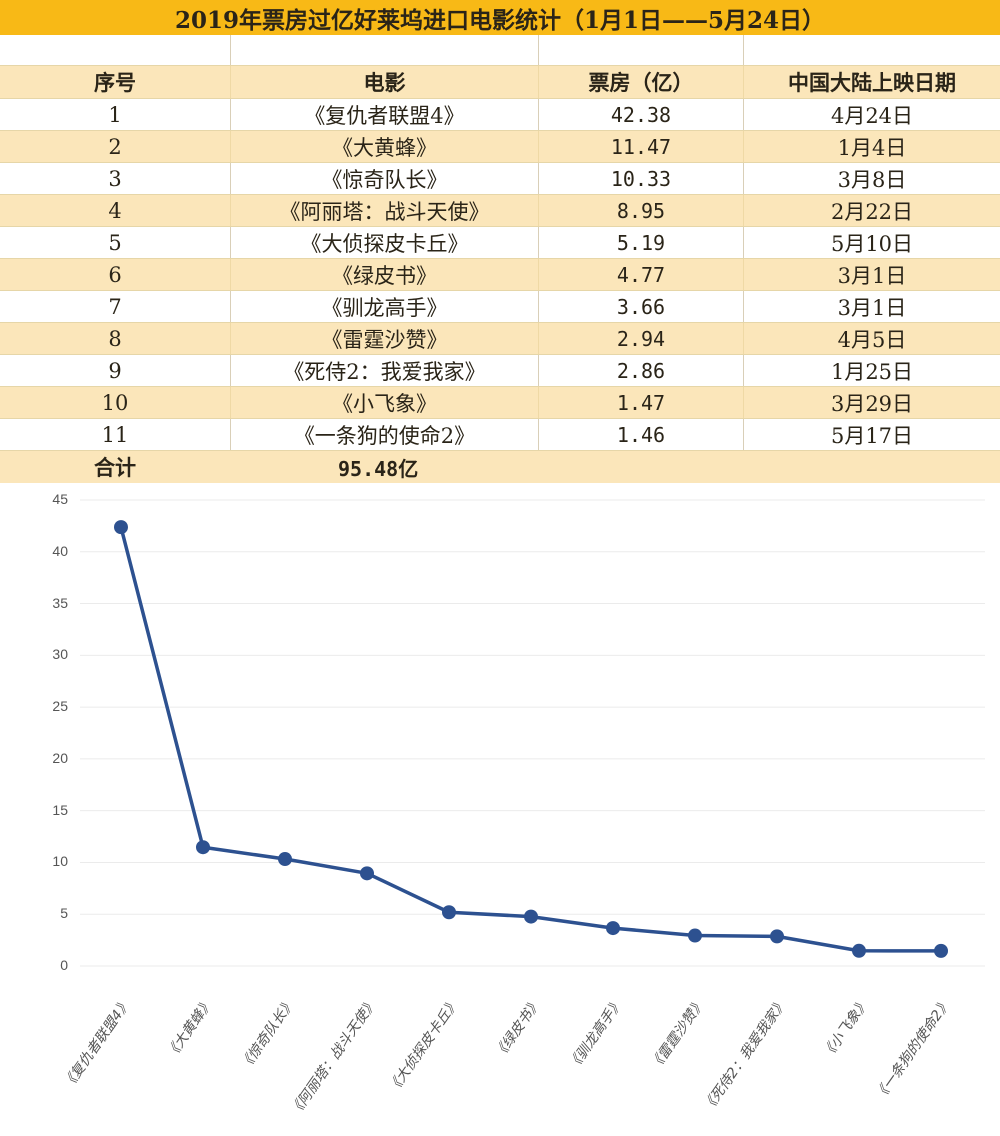  What do you see at coordinates (60, 861) in the screenshot?
I see `y-axis-tick-label: 10` at bounding box center [60, 861].